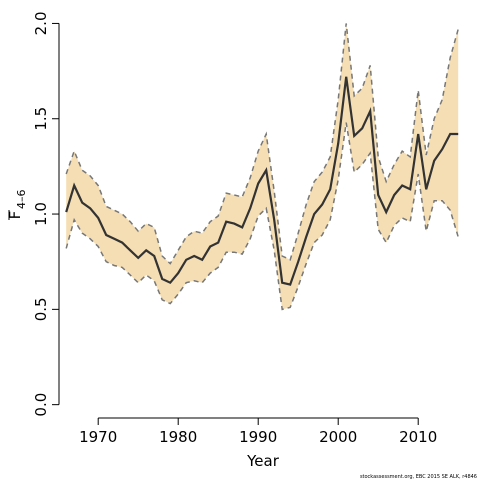 This screenshot has height=480, width=480. I want to click on y-tick-label: 2.0, so click(41, 24).